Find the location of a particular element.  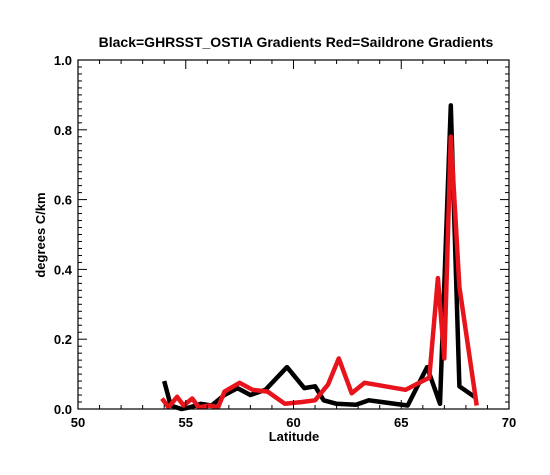

y-tick-label: 0.0 is located at coordinates (63, 409).